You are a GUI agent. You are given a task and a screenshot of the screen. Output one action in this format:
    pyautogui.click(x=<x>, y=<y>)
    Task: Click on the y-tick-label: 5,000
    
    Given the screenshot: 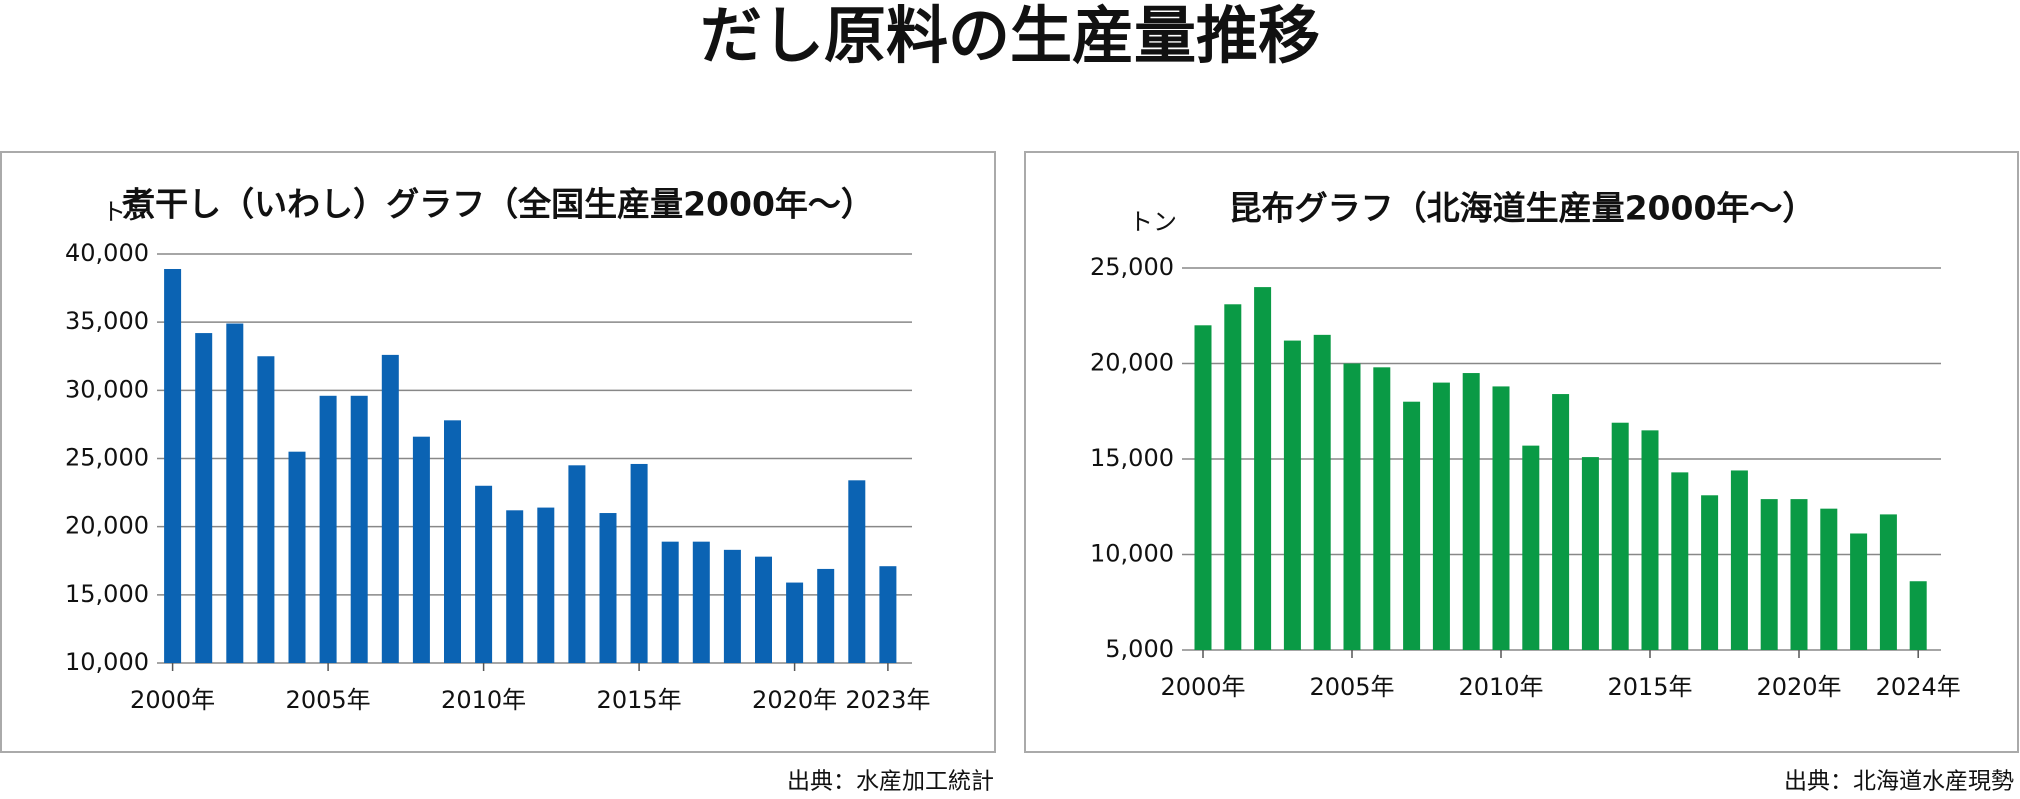 What is the action you would take?
    pyautogui.click(x=1139, y=649)
    